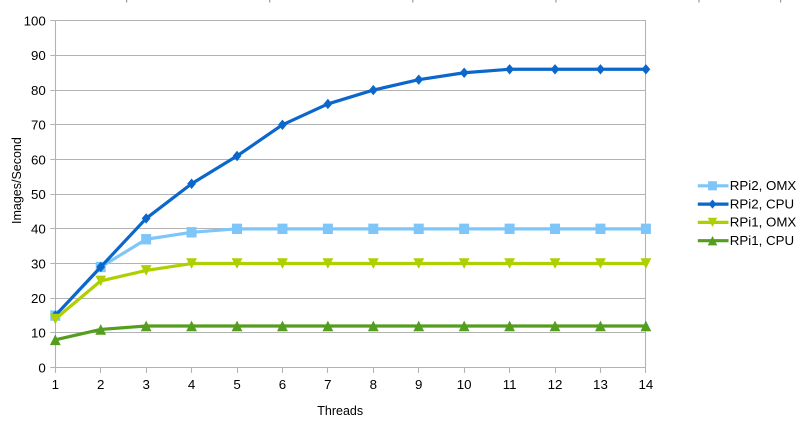 The image size is (798, 428). What do you see at coordinates (340, 411) in the screenshot?
I see `svg-text: Threads` at bounding box center [340, 411].